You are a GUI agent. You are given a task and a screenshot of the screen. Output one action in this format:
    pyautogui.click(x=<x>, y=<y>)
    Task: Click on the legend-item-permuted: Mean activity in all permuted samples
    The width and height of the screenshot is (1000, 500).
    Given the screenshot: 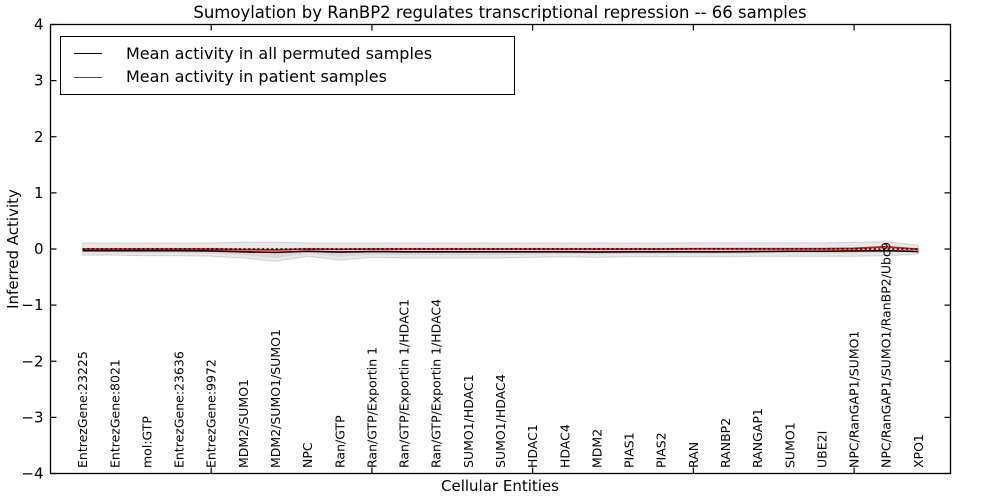 What is the action you would take?
    pyautogui.click(x=287, y=54)
    